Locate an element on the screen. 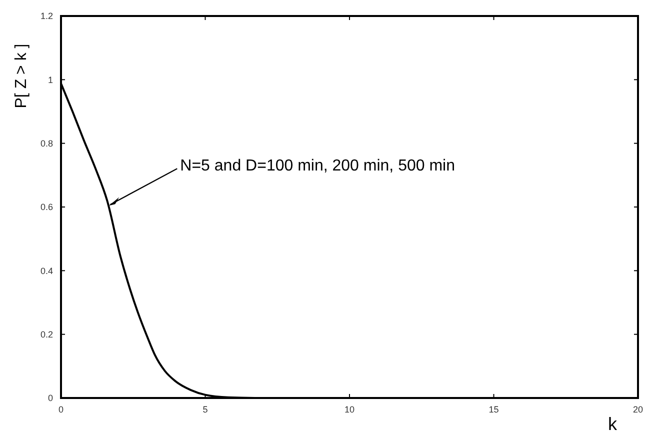 The width and height of the screenshot is (648, 440). y-tick-label: 0.6 is located at coordinates (46, 207).